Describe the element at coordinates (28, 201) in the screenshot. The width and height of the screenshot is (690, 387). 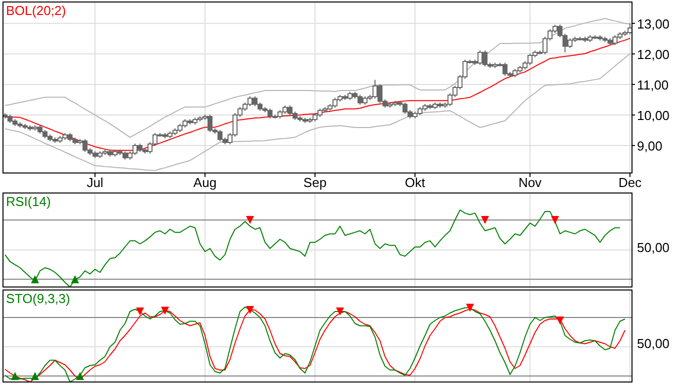
I see `text: RSI(14)` at that location.